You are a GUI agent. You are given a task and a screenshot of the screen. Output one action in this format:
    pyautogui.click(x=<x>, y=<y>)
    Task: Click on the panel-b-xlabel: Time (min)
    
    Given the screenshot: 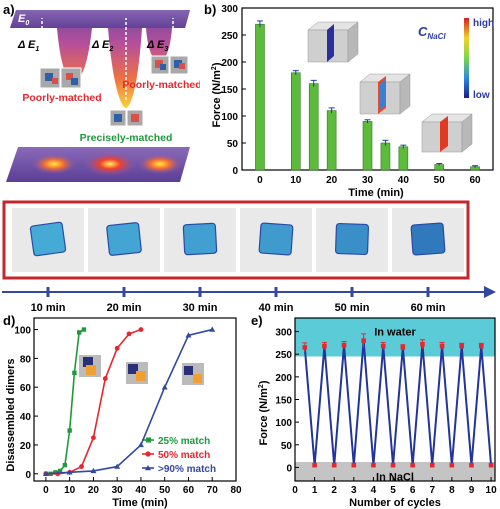 What is the action you would take?
    pyautogui.click(x=376, y=193)
    